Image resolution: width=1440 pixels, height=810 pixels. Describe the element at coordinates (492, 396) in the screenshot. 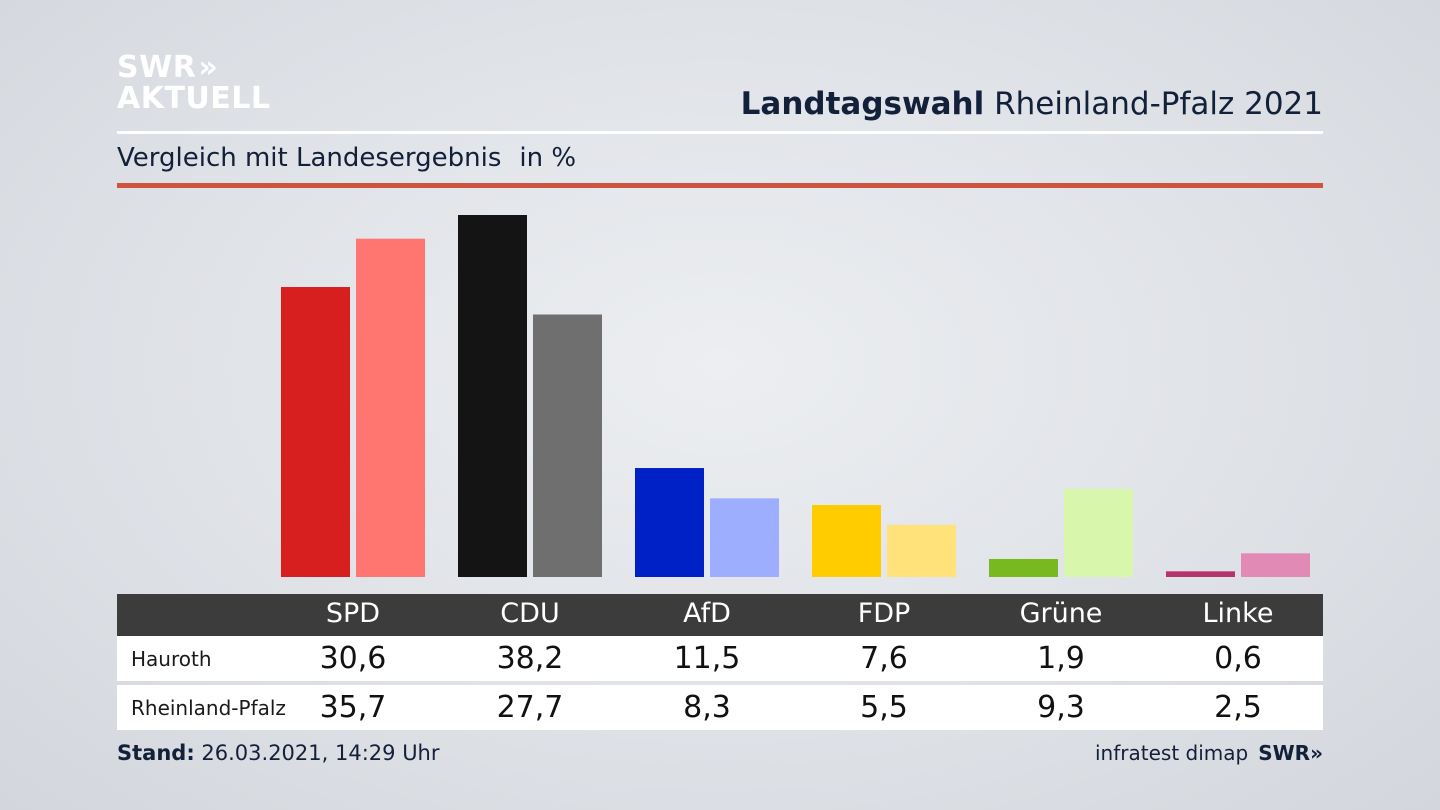

I see `bar-cdu-hauroth` at that location.